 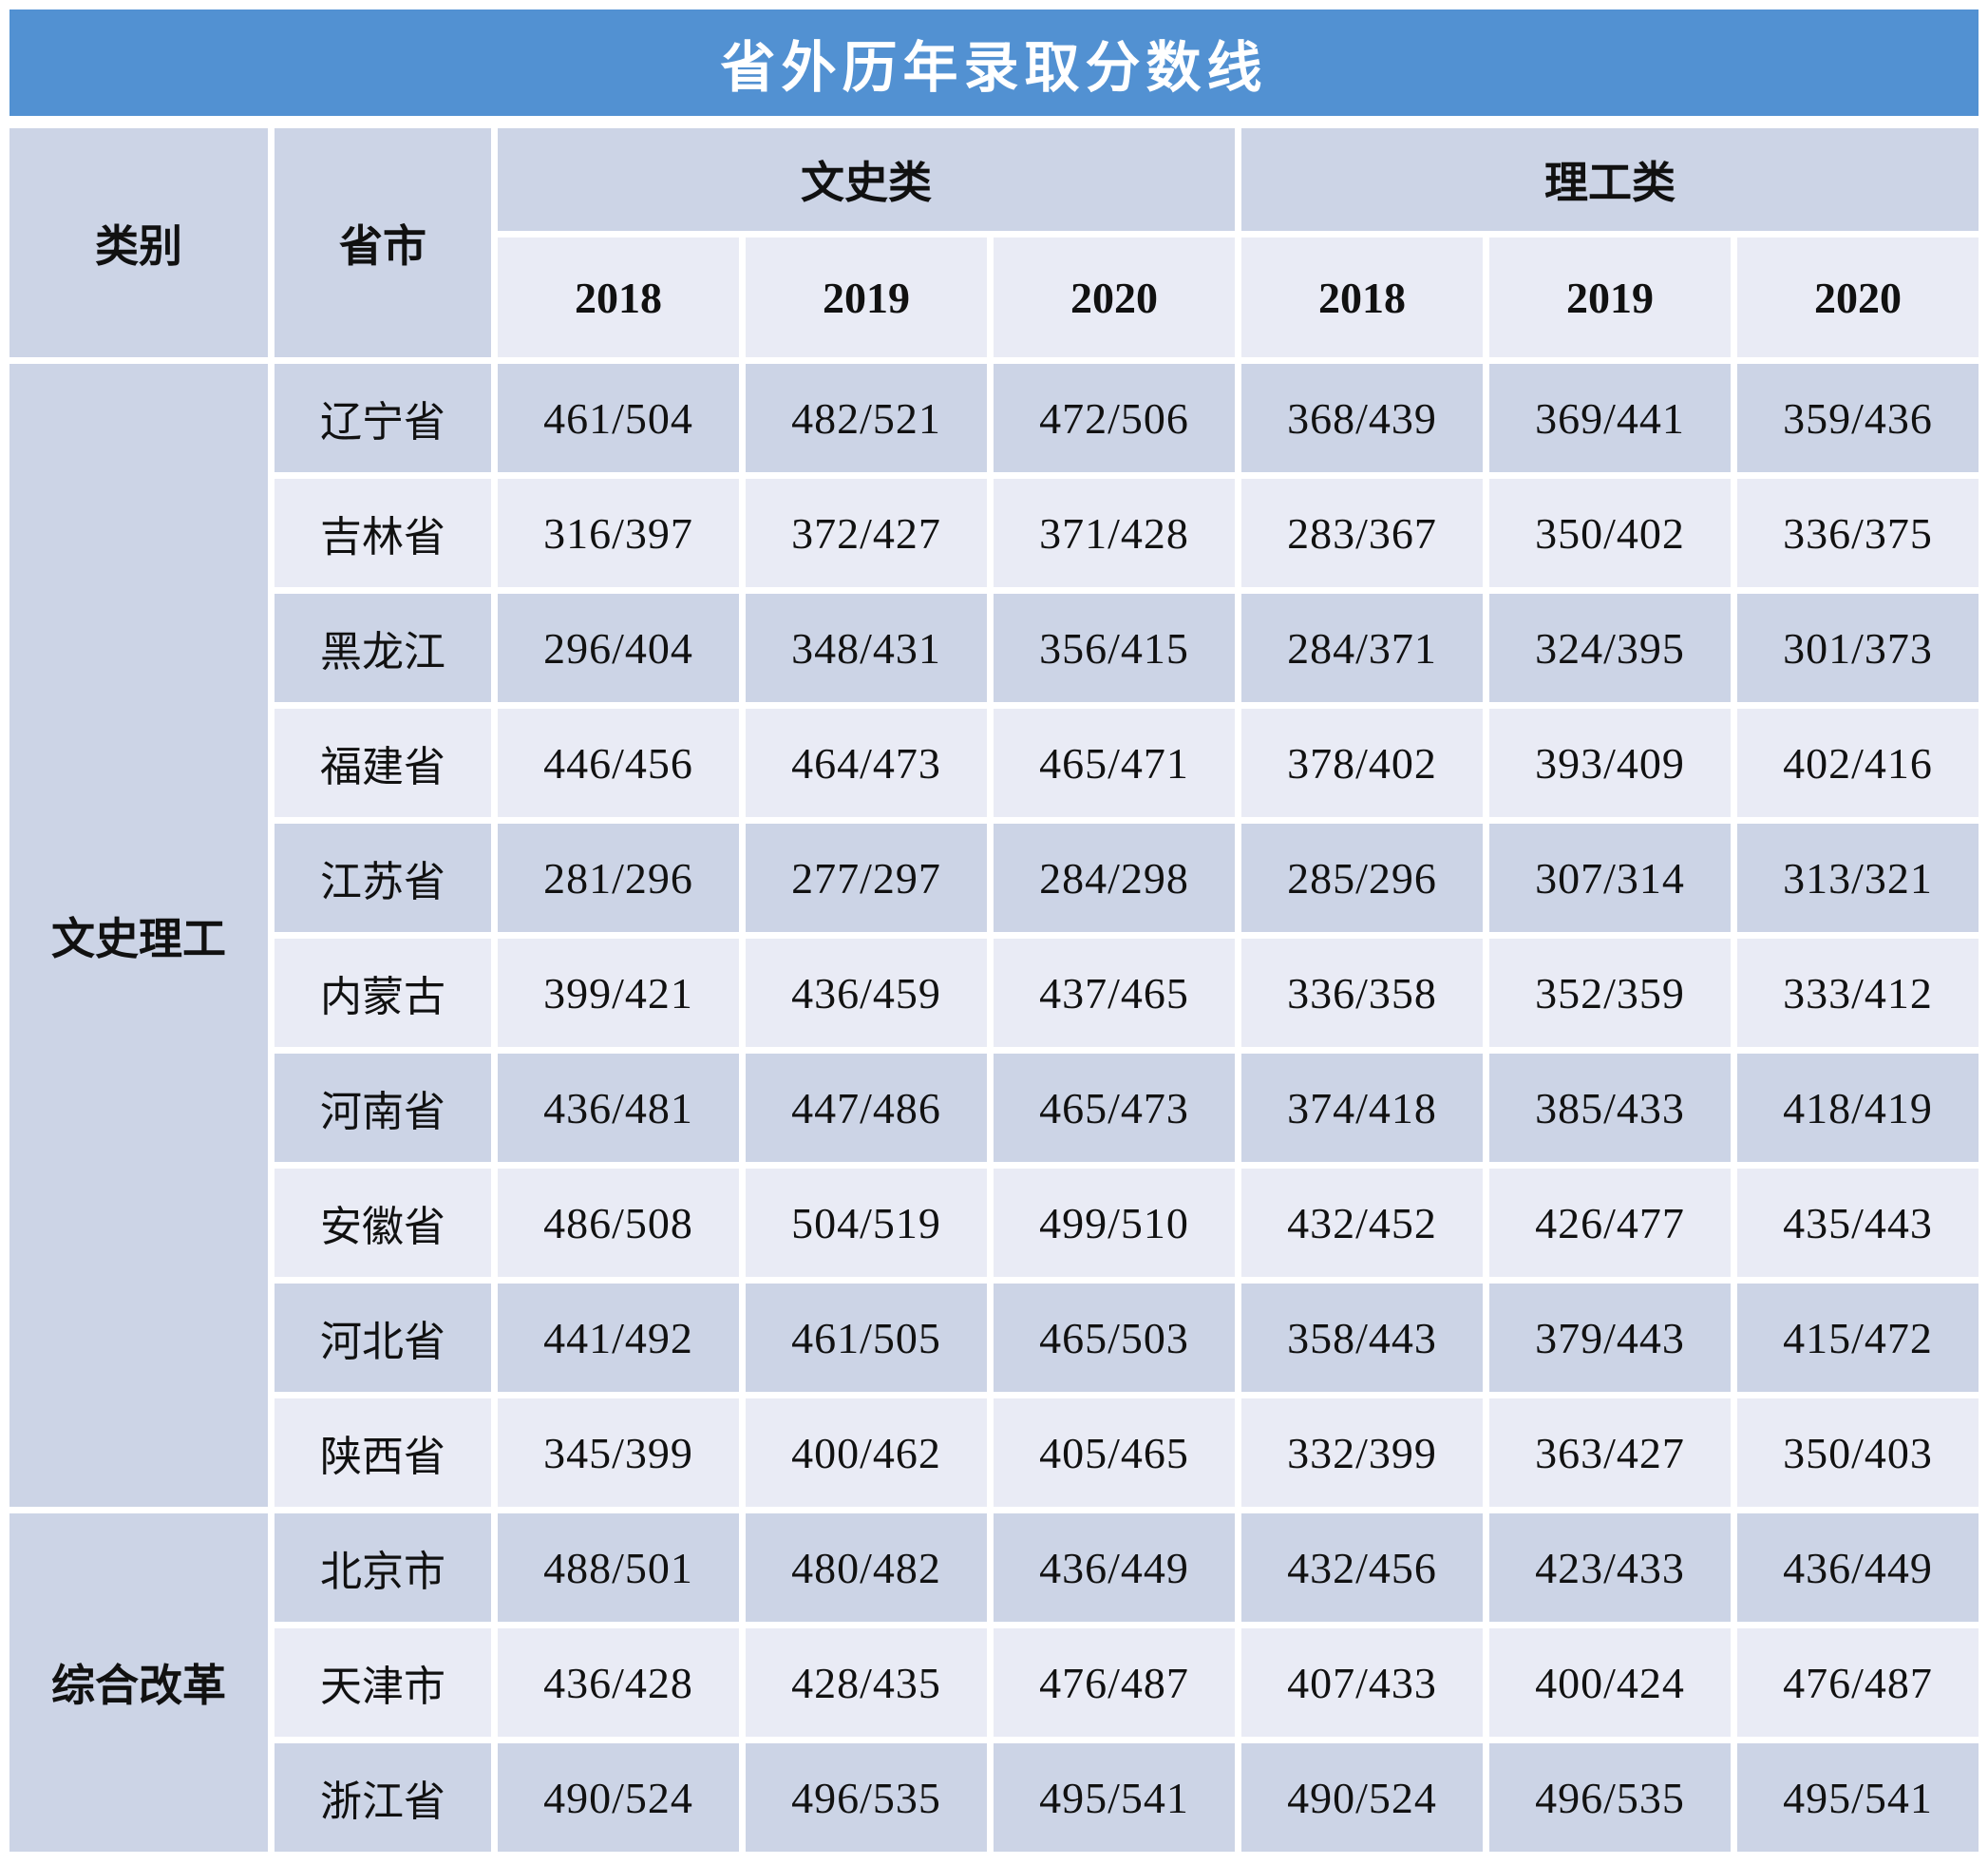 I want to click on year-header: 2020, so click(x=1115, y=297).